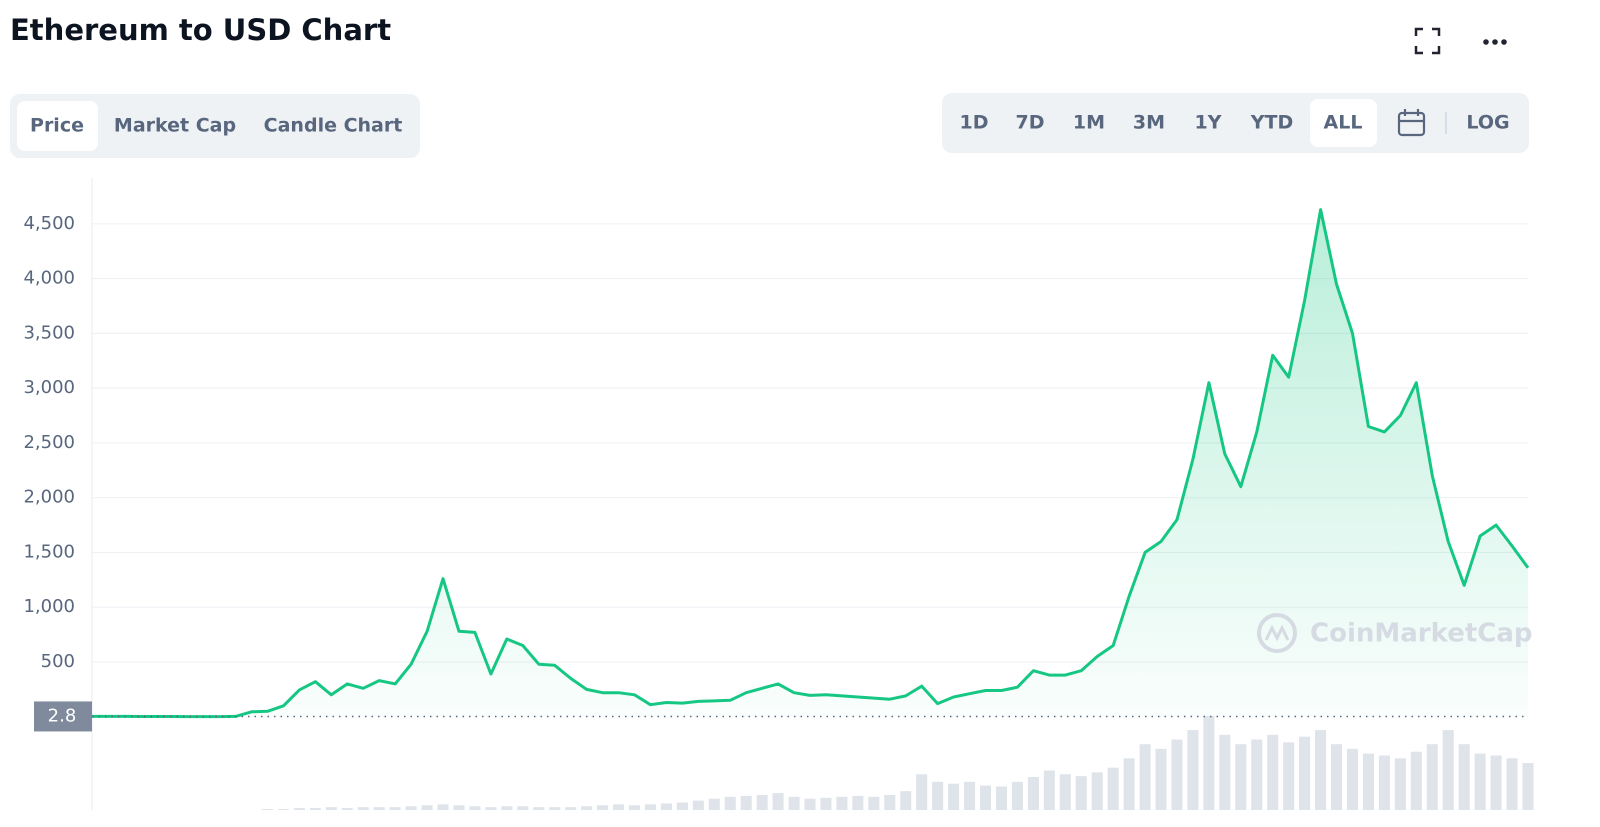 The width and height of the screenshot is (1600, 827). What do you see at coordinates (49, 387) in the screenshot?
I see `y-tick-label: 3,000` at bounding box center [49, 387].